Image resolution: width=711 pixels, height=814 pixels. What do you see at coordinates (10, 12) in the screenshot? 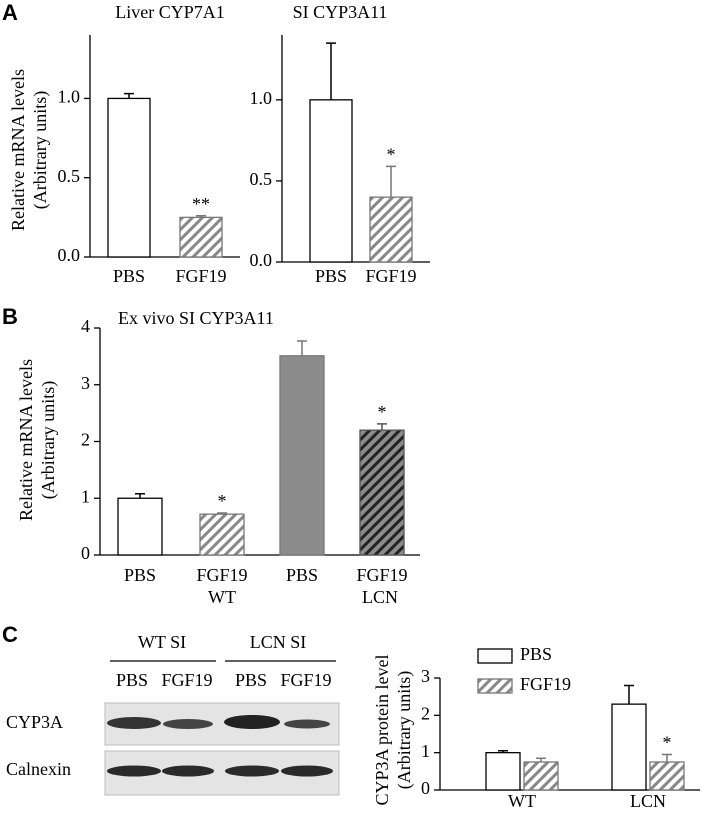
I see `panel-label: A` at bounding box center [10, 12].